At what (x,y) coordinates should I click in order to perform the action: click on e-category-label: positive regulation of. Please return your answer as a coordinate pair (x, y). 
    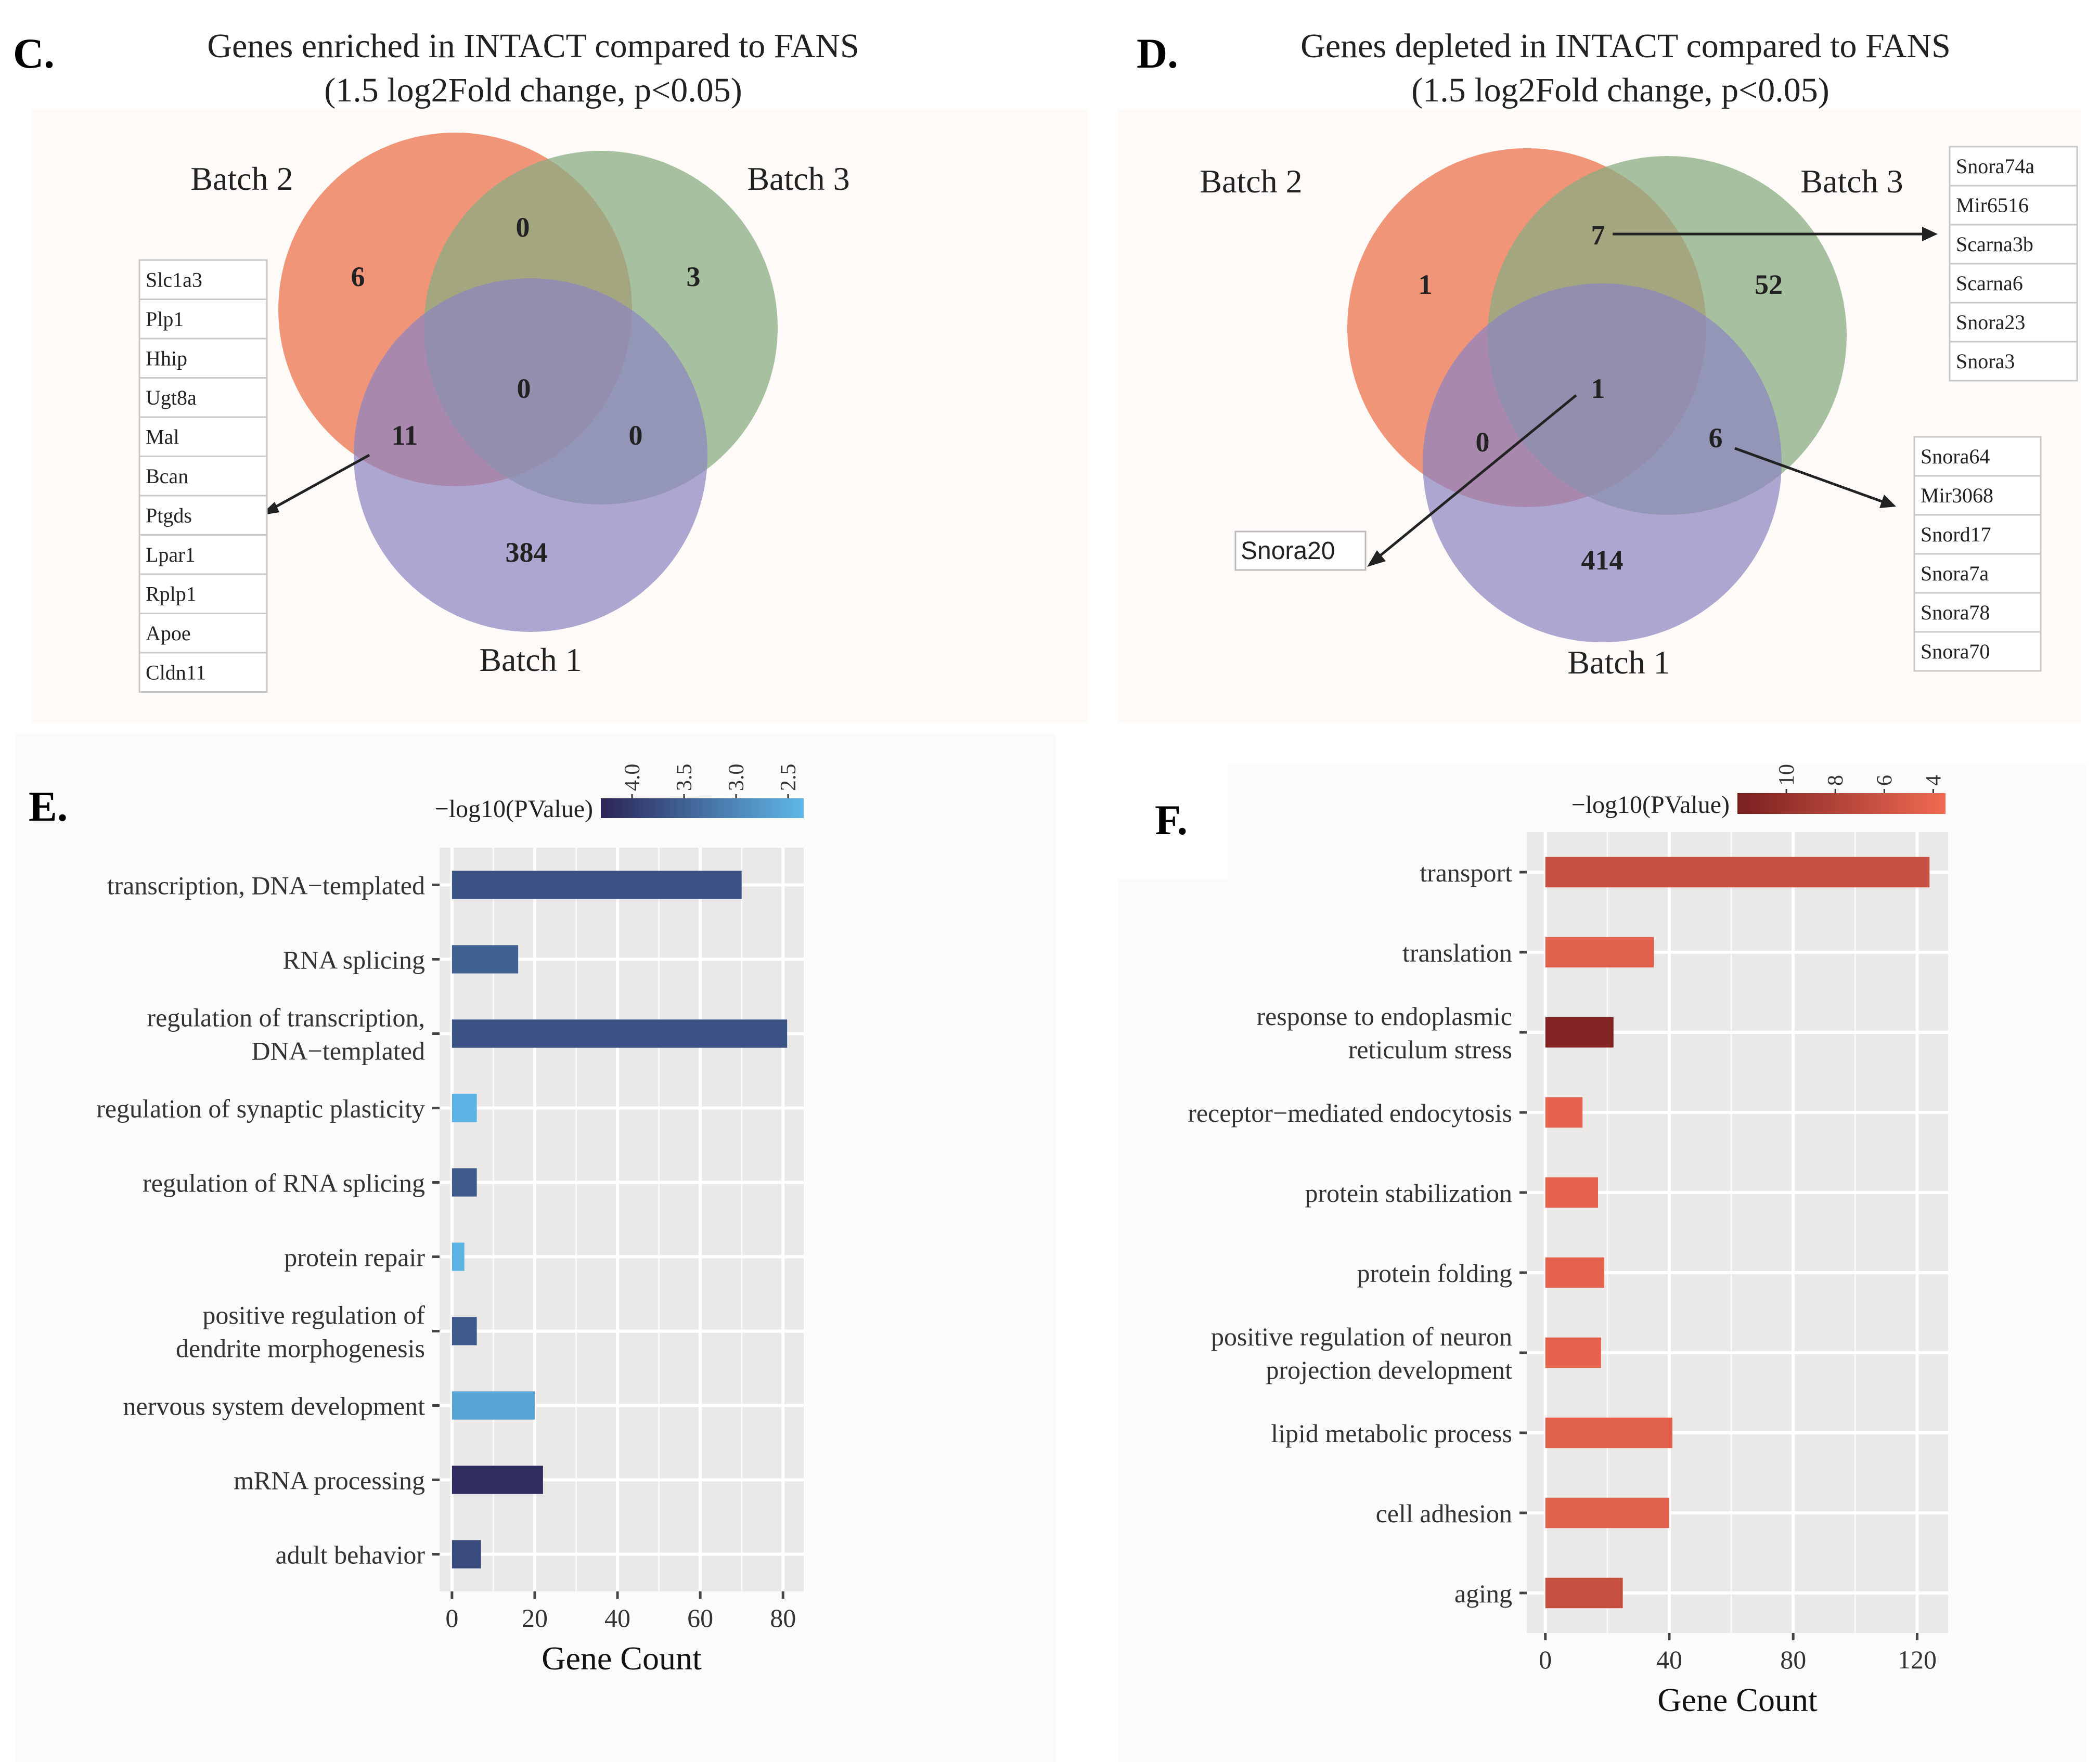
    Looking at the image, I should click on (313, 1315).